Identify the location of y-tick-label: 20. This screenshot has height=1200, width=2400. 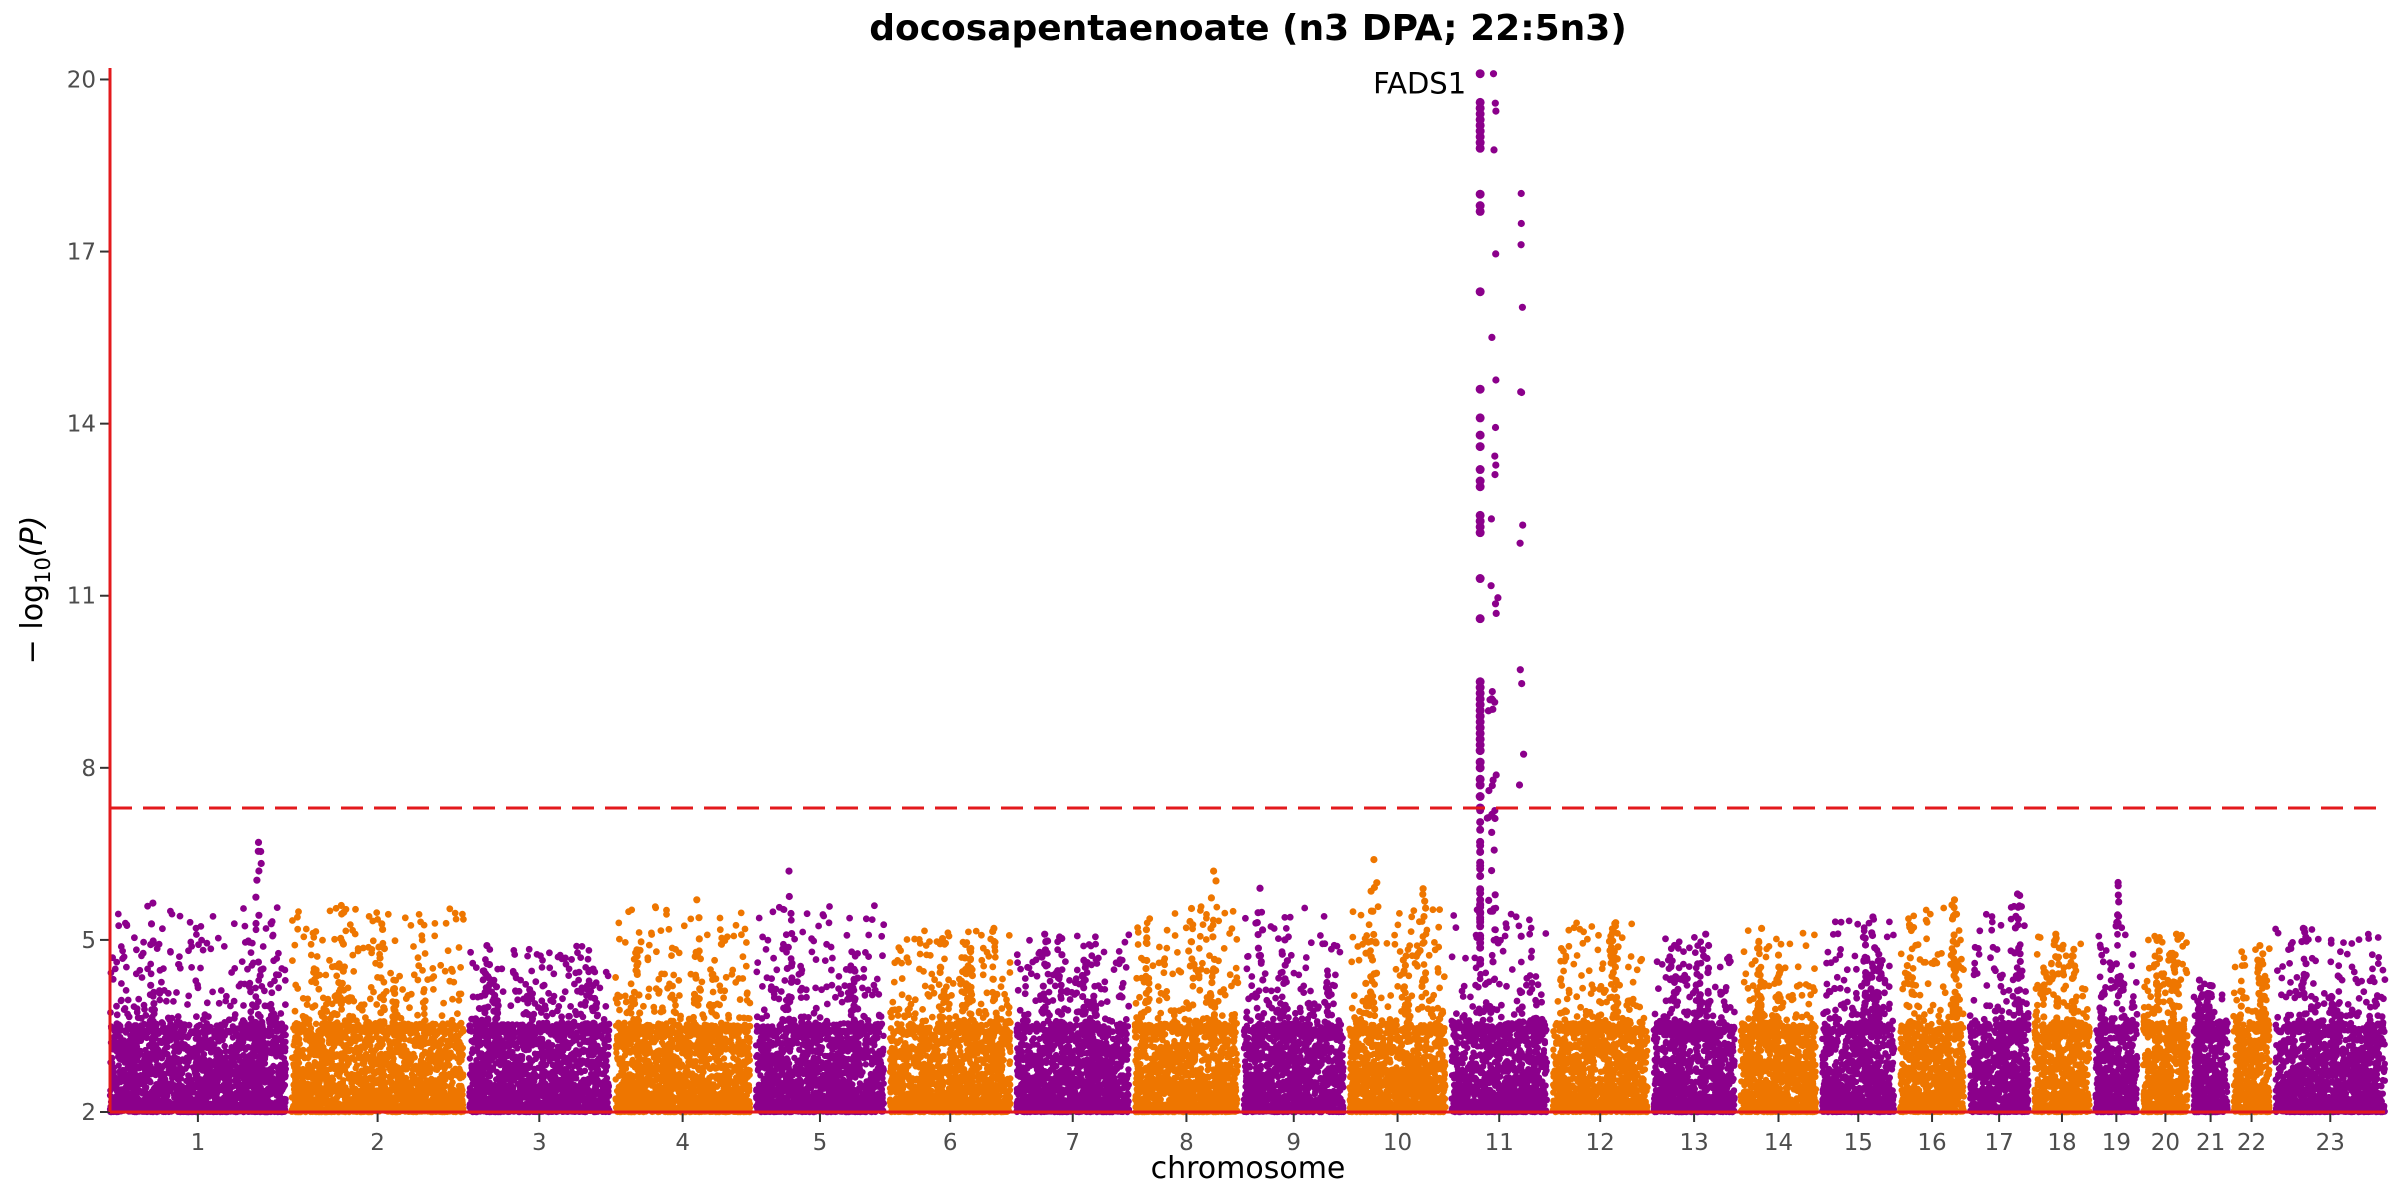
(81, 80).